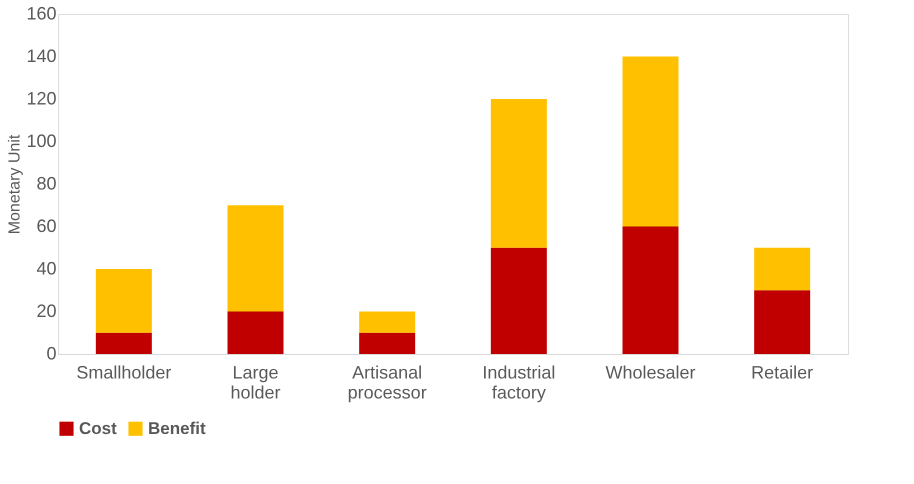 The image size is (914, 484). What do you see at coordinates (41, 98) in the screenshot?
I see `y-tick-label: 120` at bounding box center [41, 98].